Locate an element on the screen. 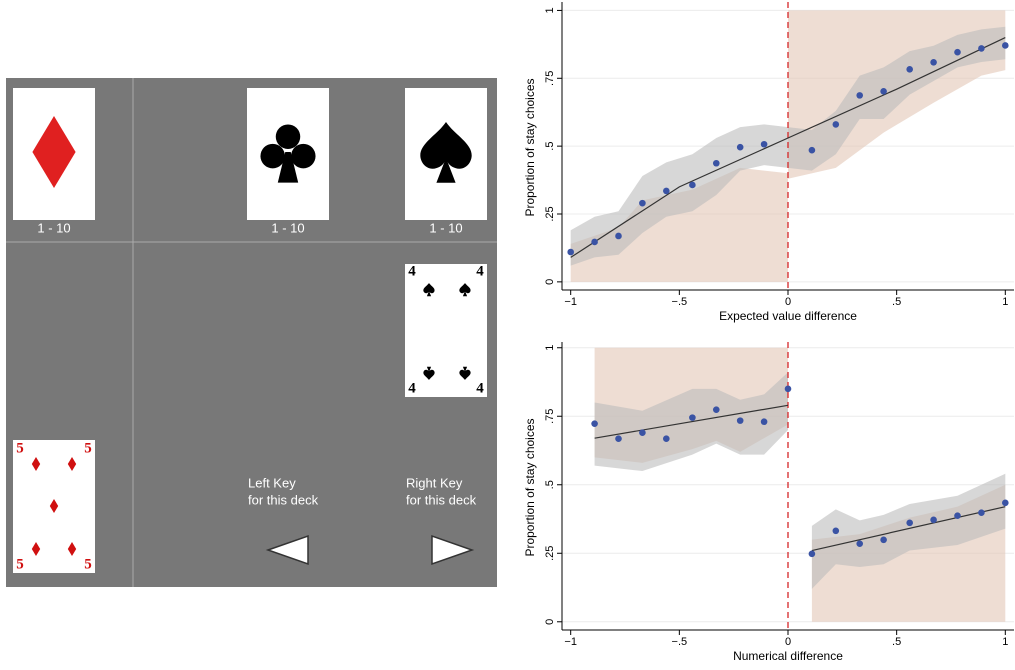 The image size is (1015, 670). card-face is located at coordinates (446, 330).